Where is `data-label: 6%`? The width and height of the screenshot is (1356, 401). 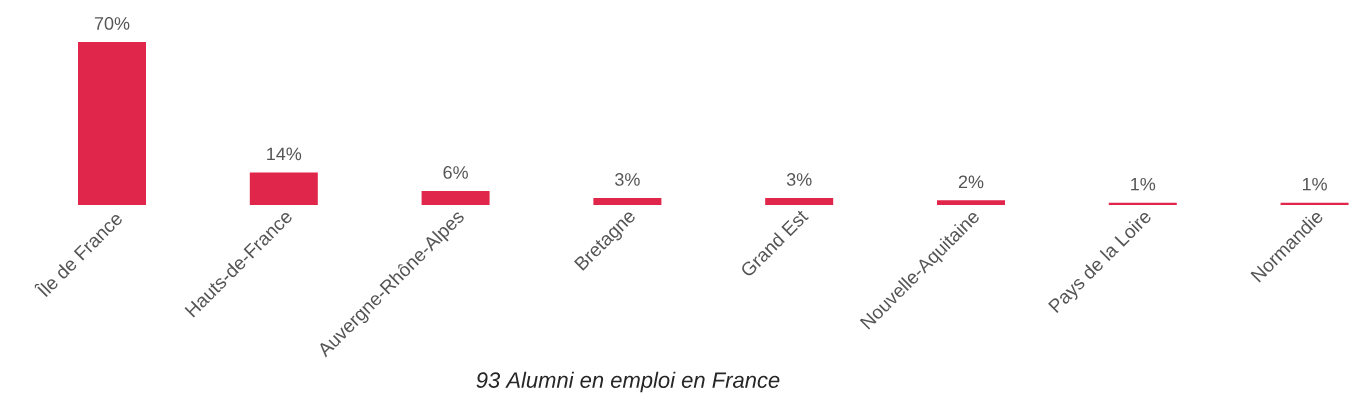
data-label: 6% is located at coordinates (455, 172).